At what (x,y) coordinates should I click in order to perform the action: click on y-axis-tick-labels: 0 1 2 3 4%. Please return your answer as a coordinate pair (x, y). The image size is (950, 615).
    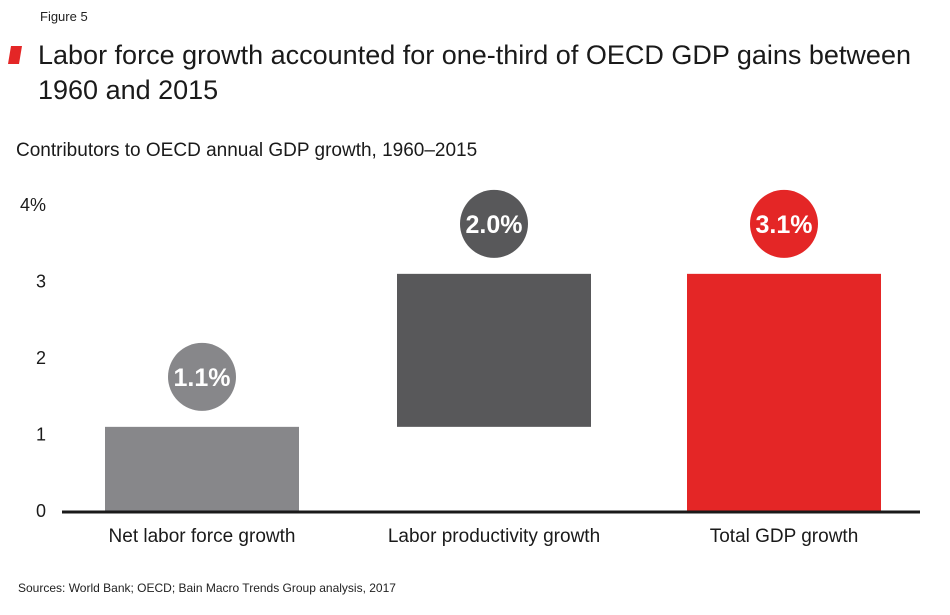
    Looking at the image, I should click on (33, 358).